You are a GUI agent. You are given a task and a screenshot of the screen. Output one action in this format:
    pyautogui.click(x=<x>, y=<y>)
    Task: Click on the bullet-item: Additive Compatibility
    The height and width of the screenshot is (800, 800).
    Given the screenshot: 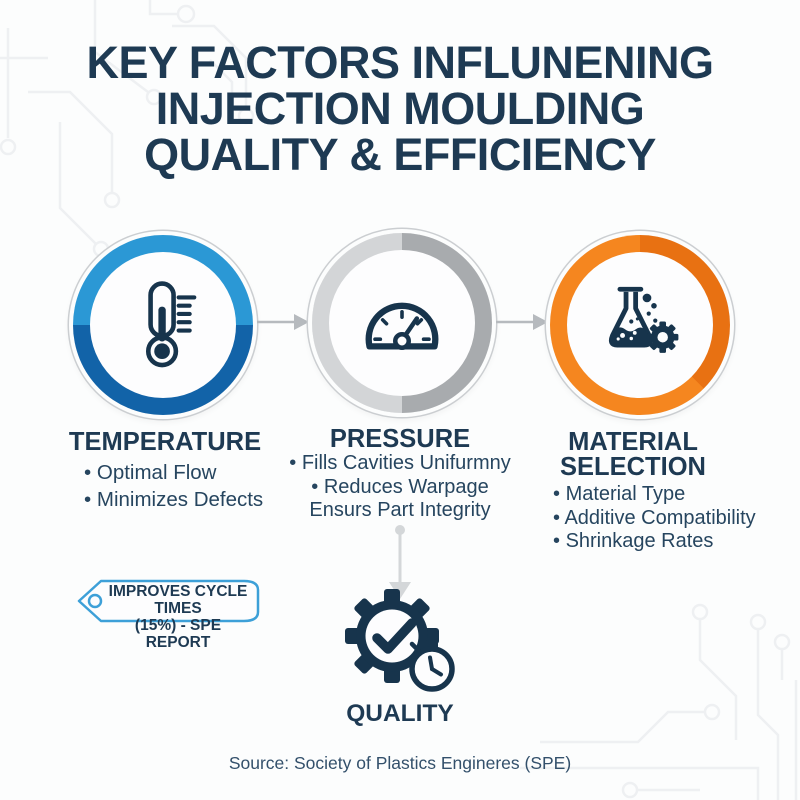 What is the action you would take?
    pyautogui.click(x=654, y=519)
    